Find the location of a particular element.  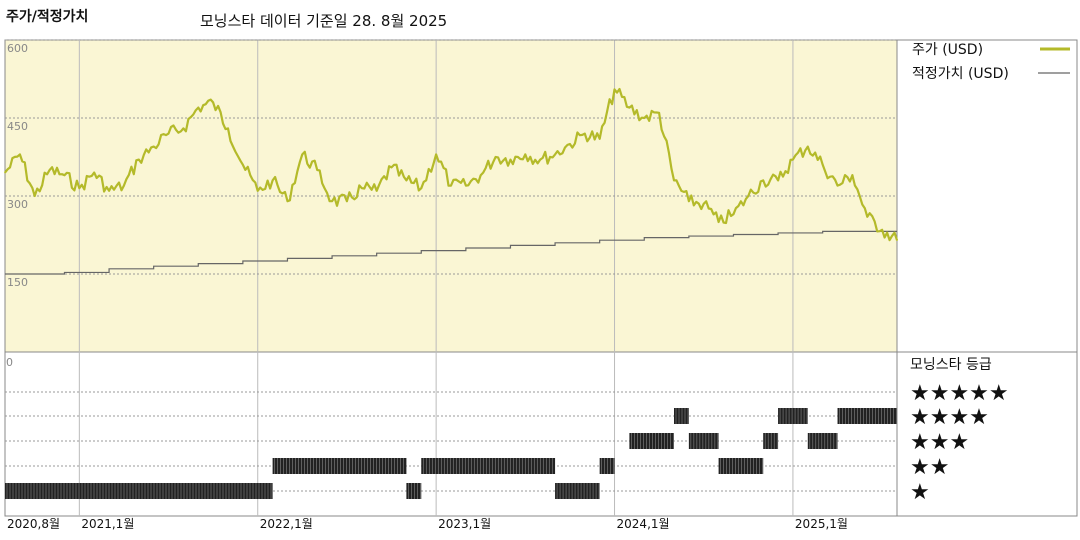

x-tick-label: 2022,1월 is located at coordinates (286, 524).